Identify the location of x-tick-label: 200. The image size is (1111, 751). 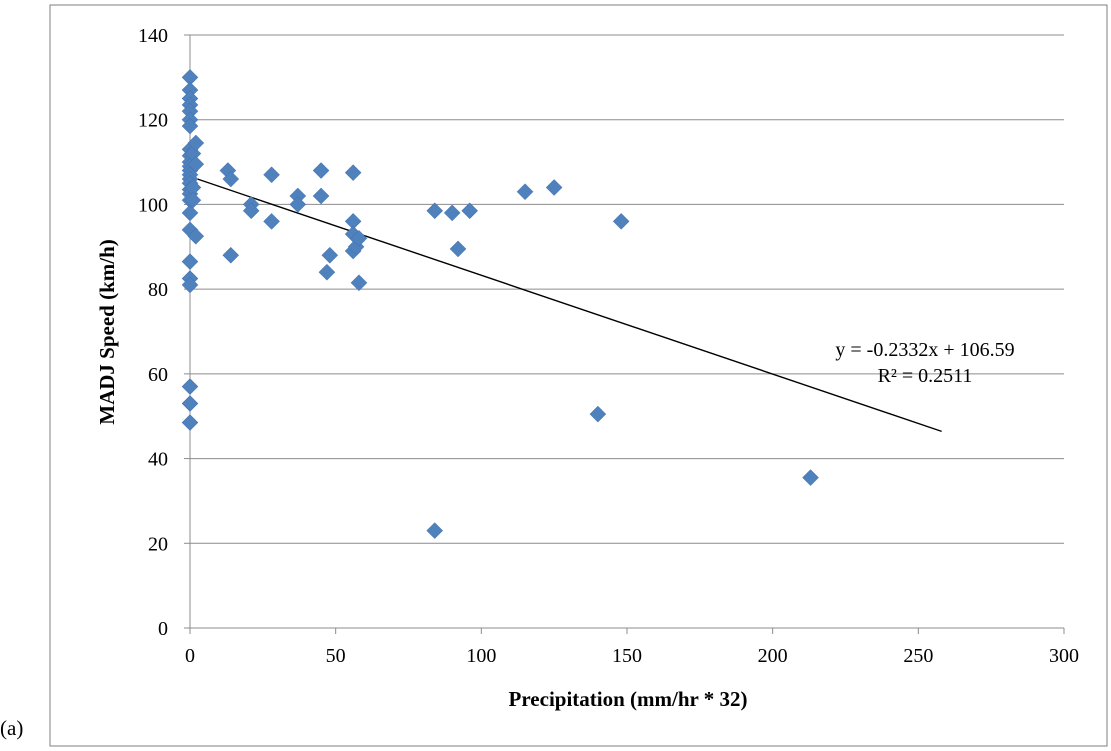
(773, 656).